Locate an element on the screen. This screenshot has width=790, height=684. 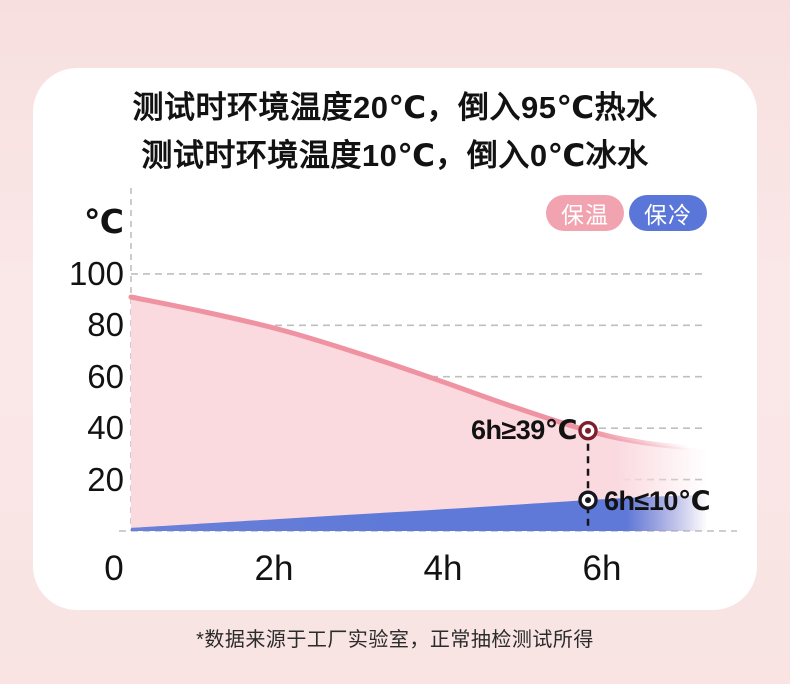
x-tick-label: 6h is located at coordinates (602, 568).